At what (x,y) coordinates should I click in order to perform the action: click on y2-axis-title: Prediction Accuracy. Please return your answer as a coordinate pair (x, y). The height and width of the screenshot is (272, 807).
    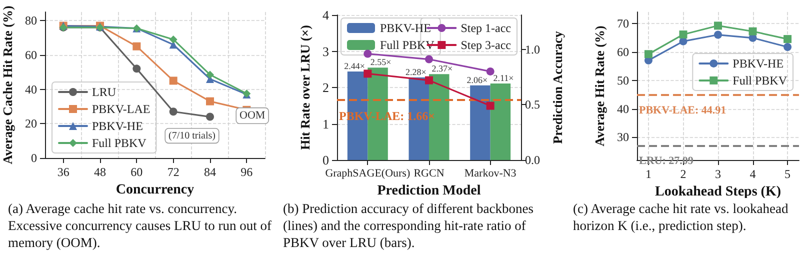
    Looking at the image, I should click on (557, 87).